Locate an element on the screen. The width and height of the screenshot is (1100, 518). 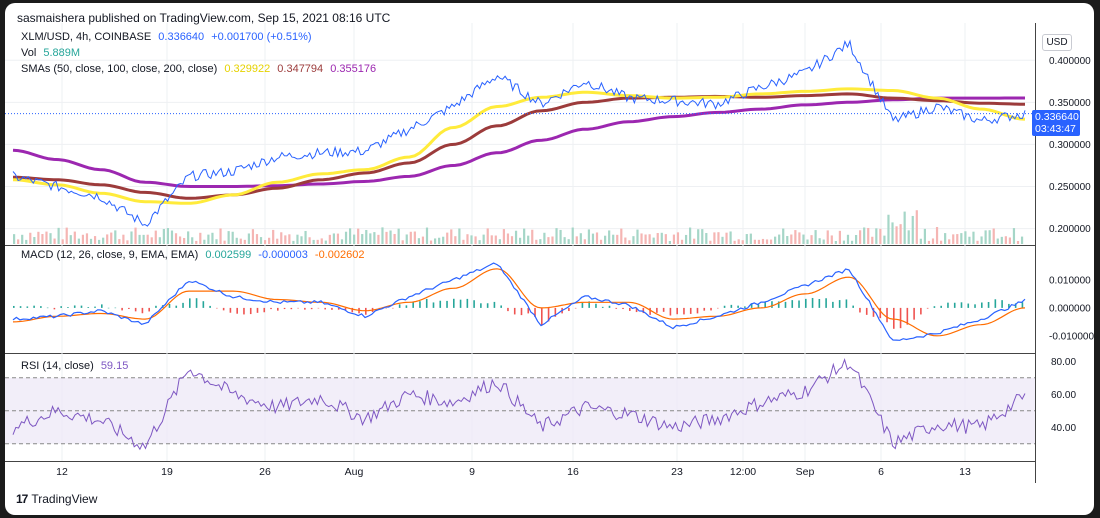
sma50-value: 0.329922 is located at coordinates (247, 69).